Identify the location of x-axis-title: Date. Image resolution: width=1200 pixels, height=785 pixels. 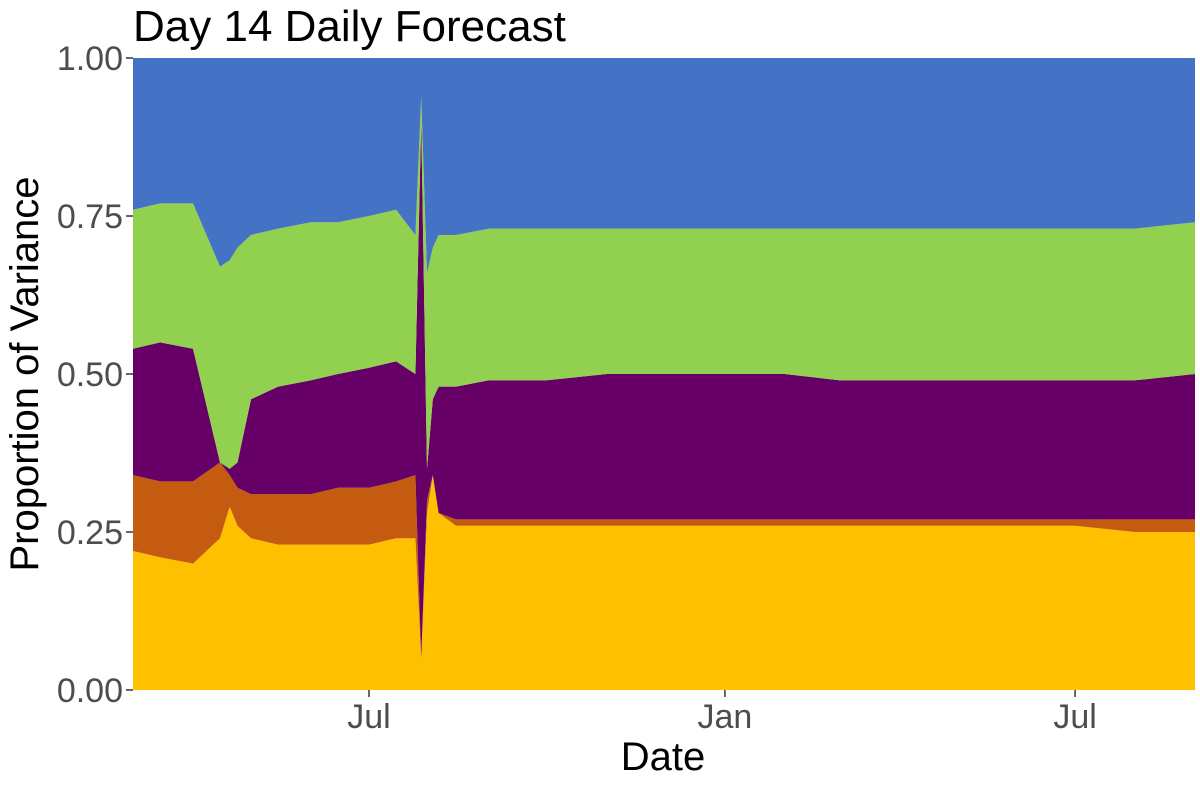
(663, 757).